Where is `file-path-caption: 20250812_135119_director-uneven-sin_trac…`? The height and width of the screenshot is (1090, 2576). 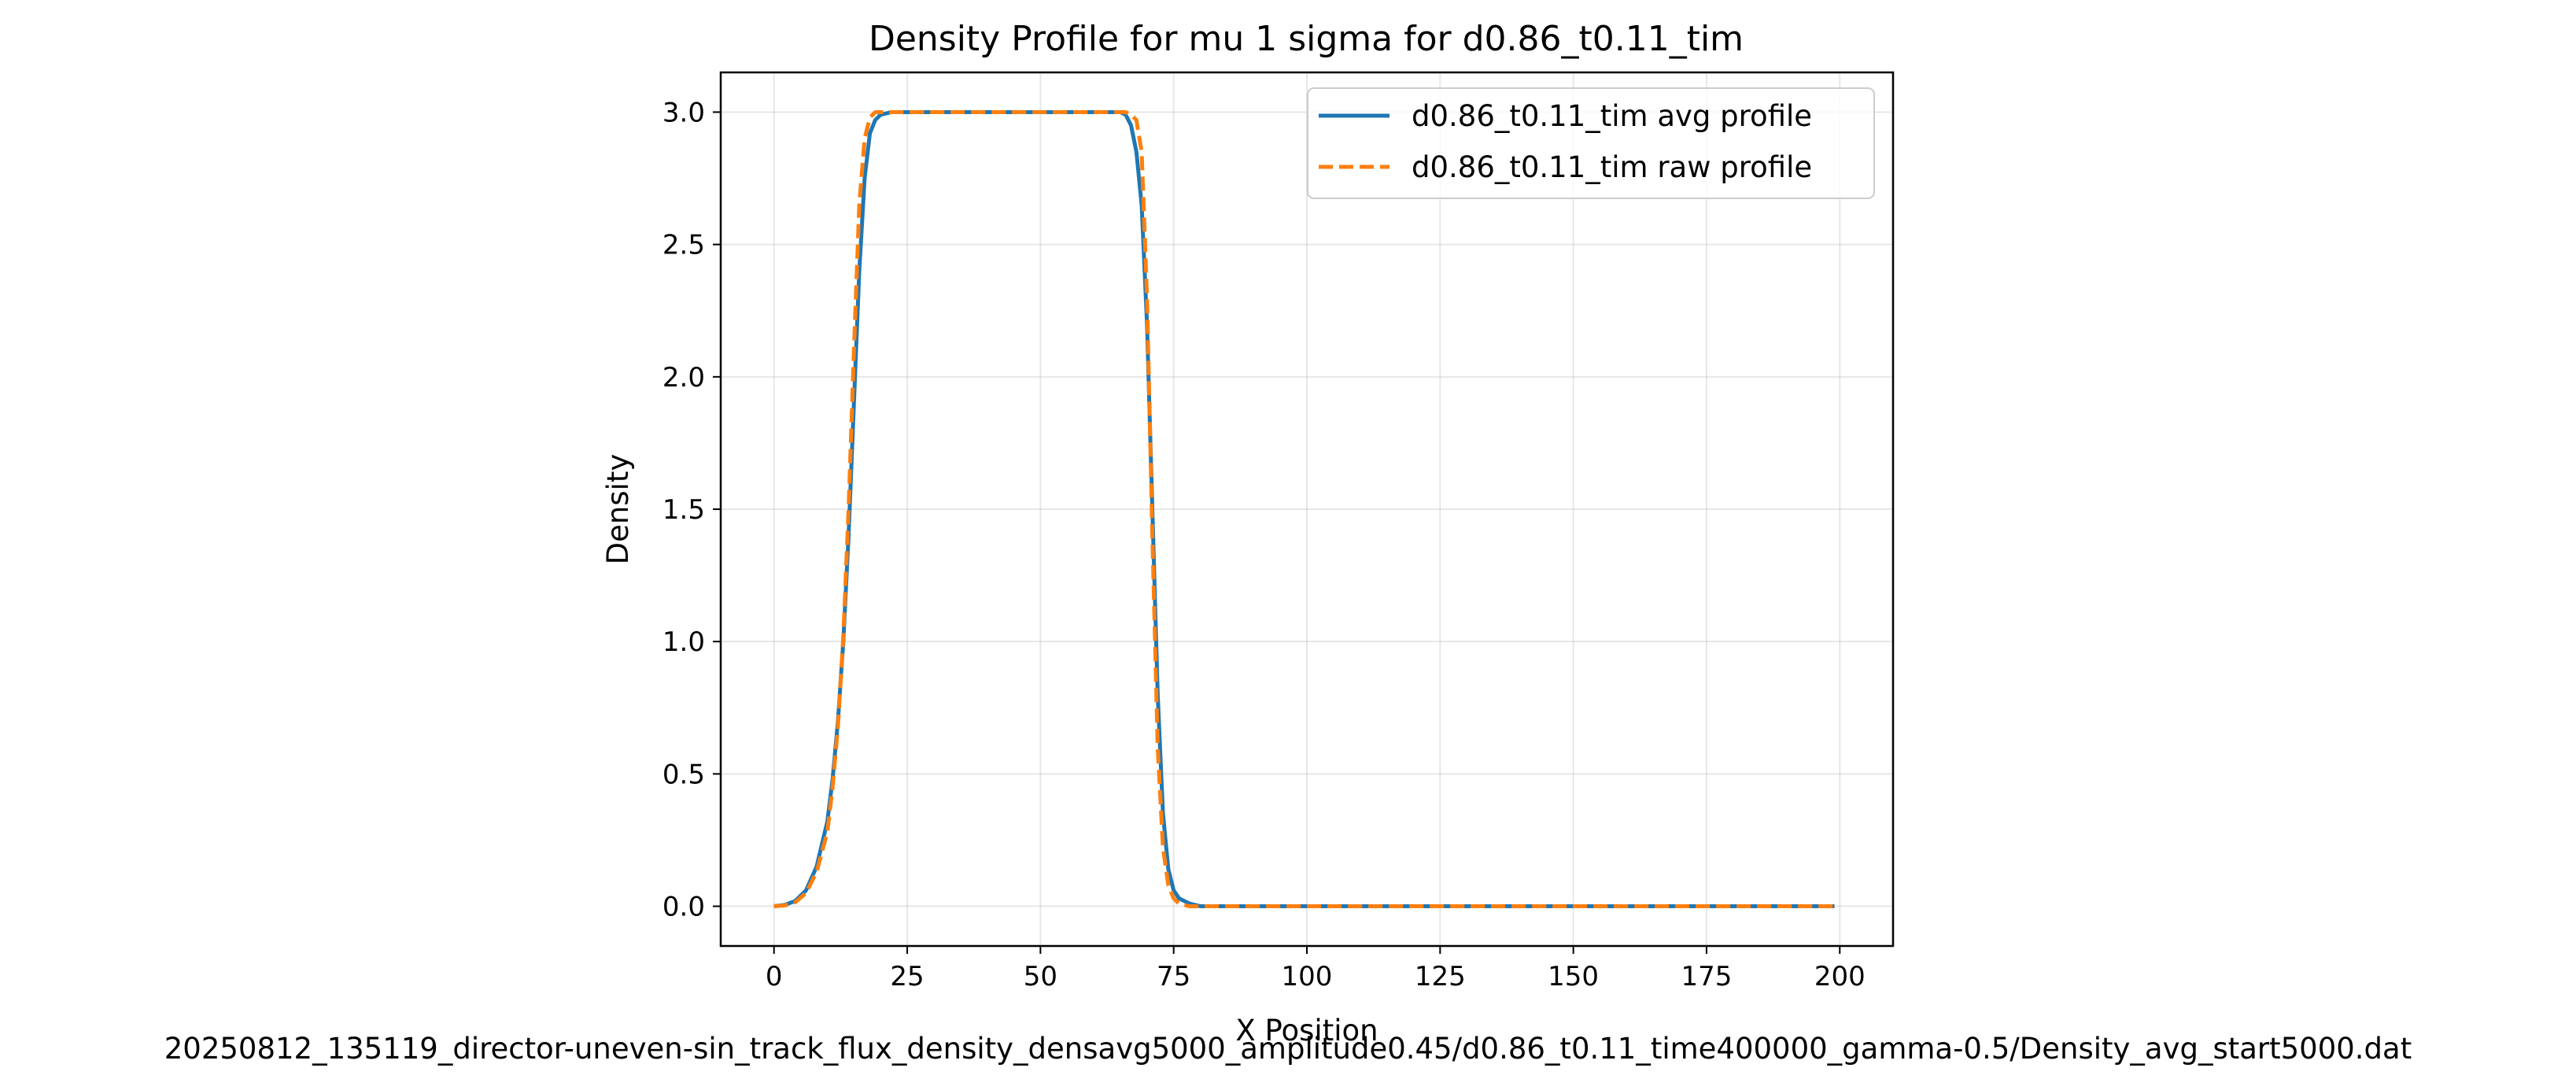
file-path-caption: 20250812_135119_director-uneven-sin_trac… is located at coordinates (1288, 1049).